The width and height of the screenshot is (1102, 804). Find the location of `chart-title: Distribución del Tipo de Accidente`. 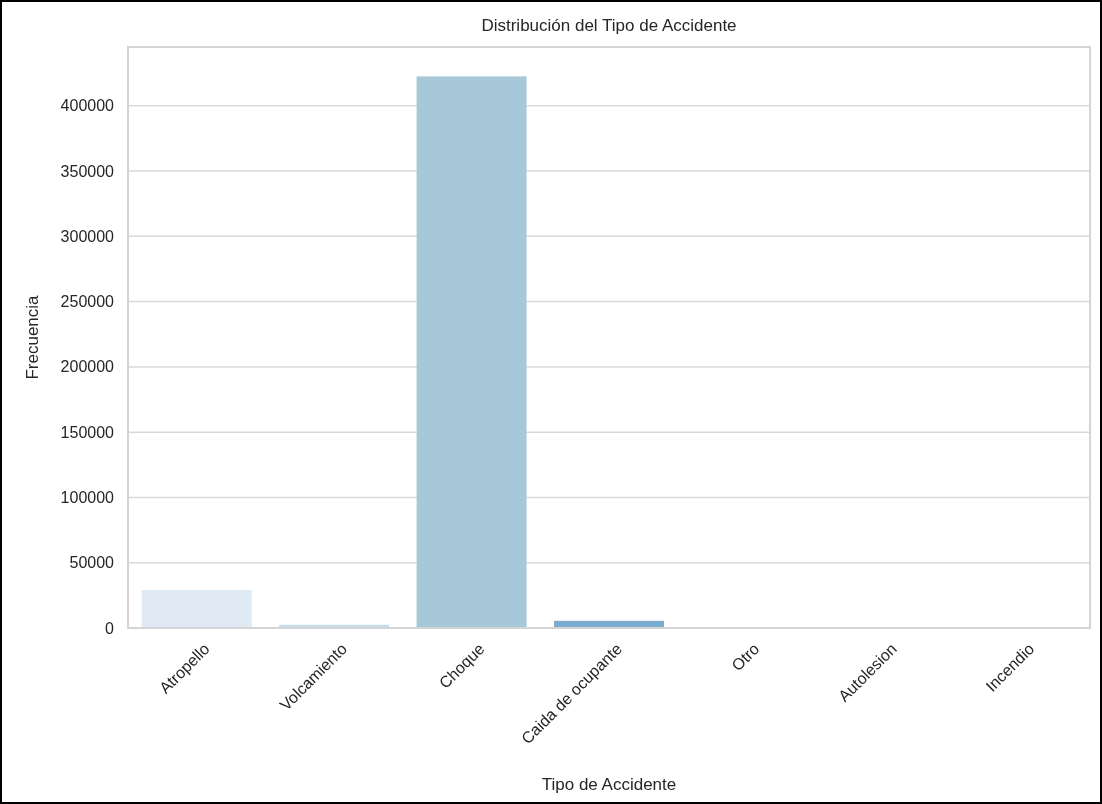

chart-title: Distribución del Tipo de Accidente is located at coordinates (609, 25).